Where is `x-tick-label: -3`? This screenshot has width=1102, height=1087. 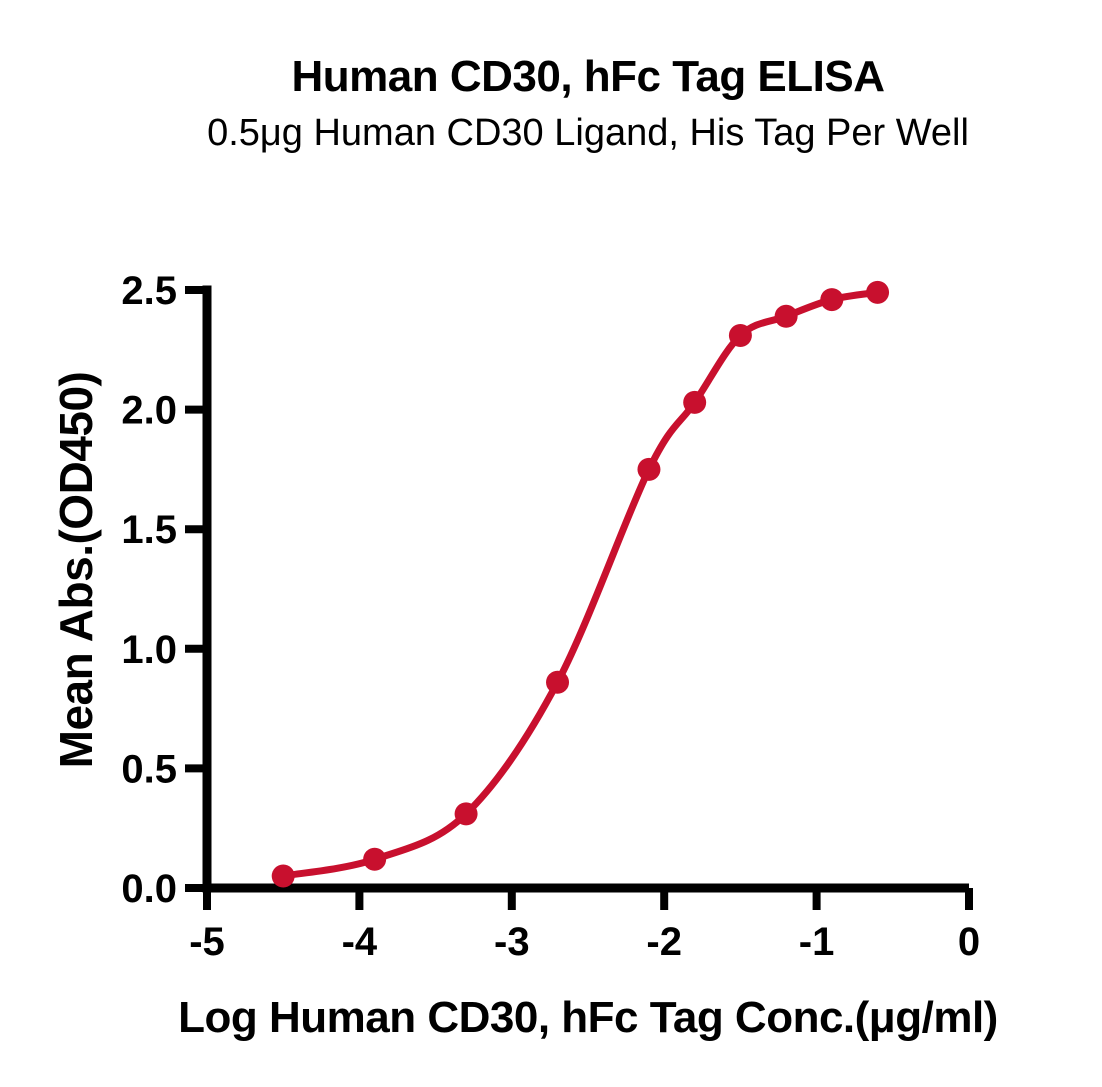
x-tick-label: -3 is located at coordinates (512, 942).